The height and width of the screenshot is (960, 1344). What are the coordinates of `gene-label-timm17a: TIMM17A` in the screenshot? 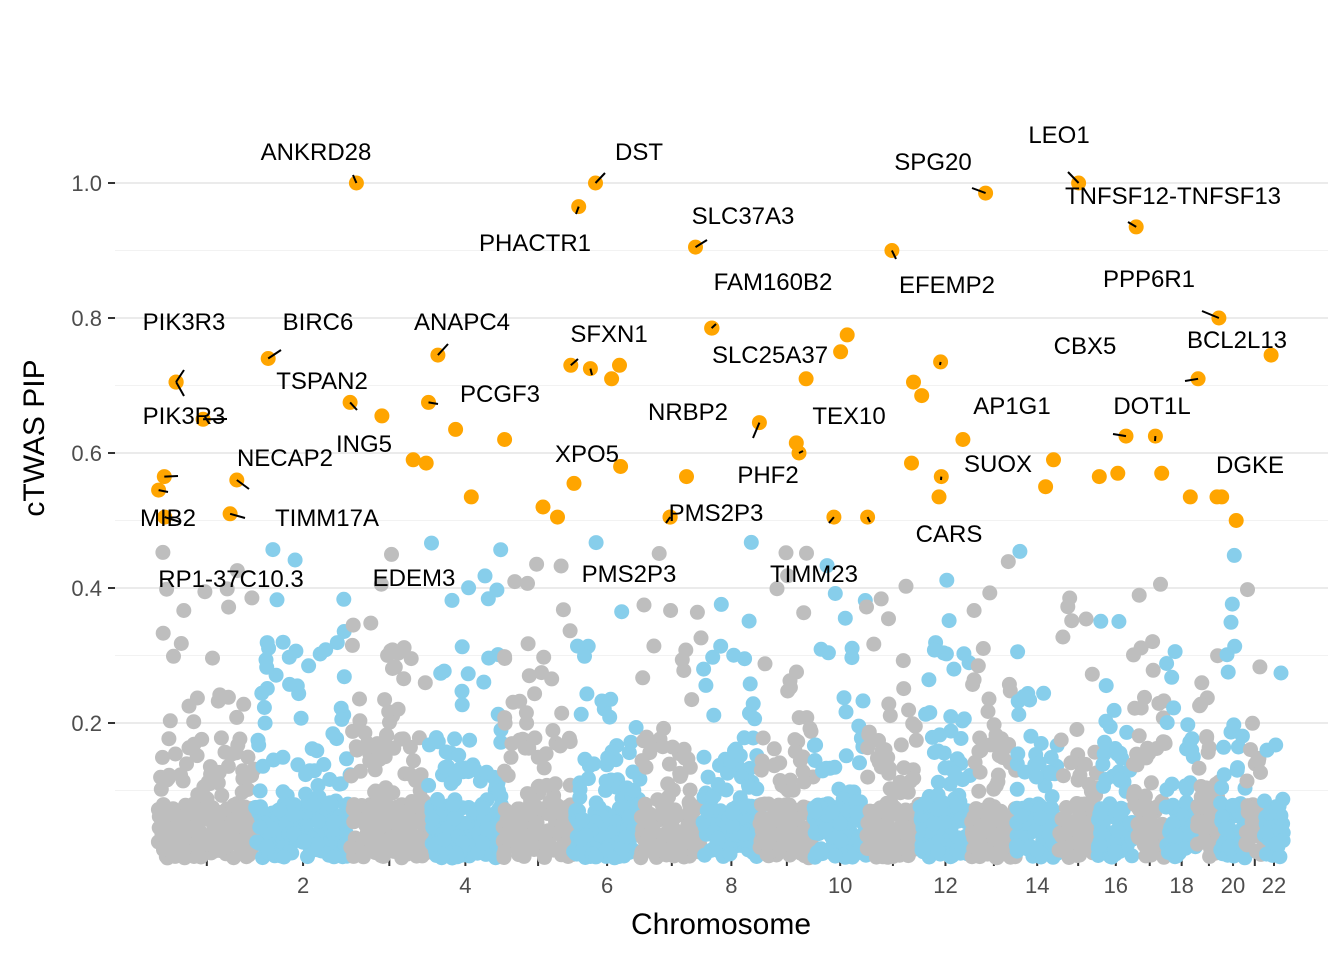 It's located at (327, 518).